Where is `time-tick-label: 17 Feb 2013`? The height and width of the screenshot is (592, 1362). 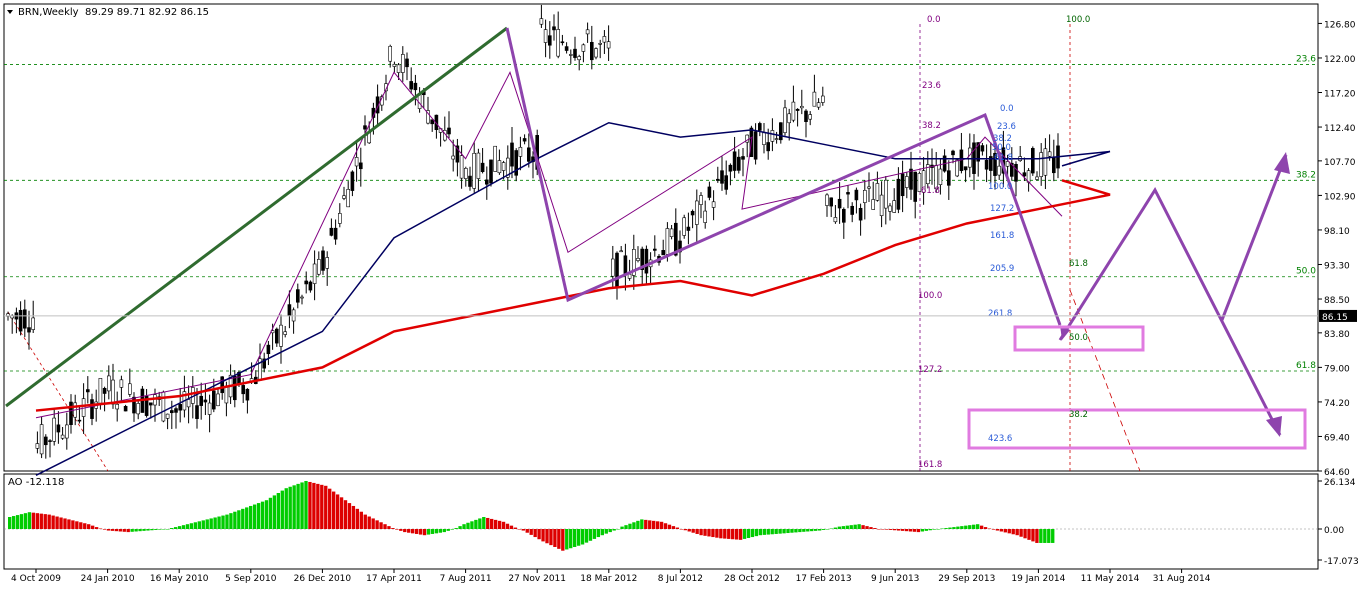 time-tick-label: 17 Feb 2013 is located at coordinates (824, 579).